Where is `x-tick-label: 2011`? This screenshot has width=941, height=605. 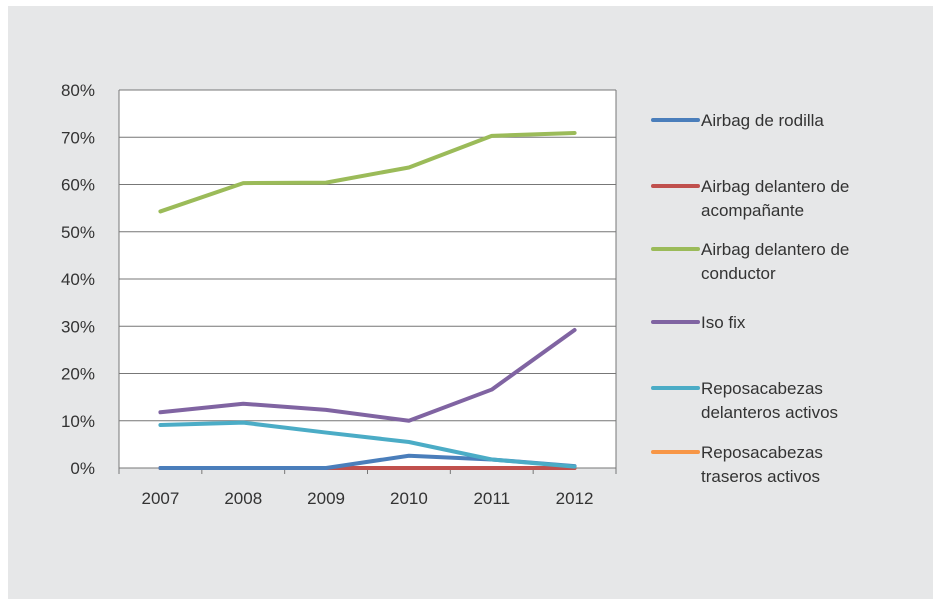 x-tick-label: 2011 is located at coordinates (491, 498).